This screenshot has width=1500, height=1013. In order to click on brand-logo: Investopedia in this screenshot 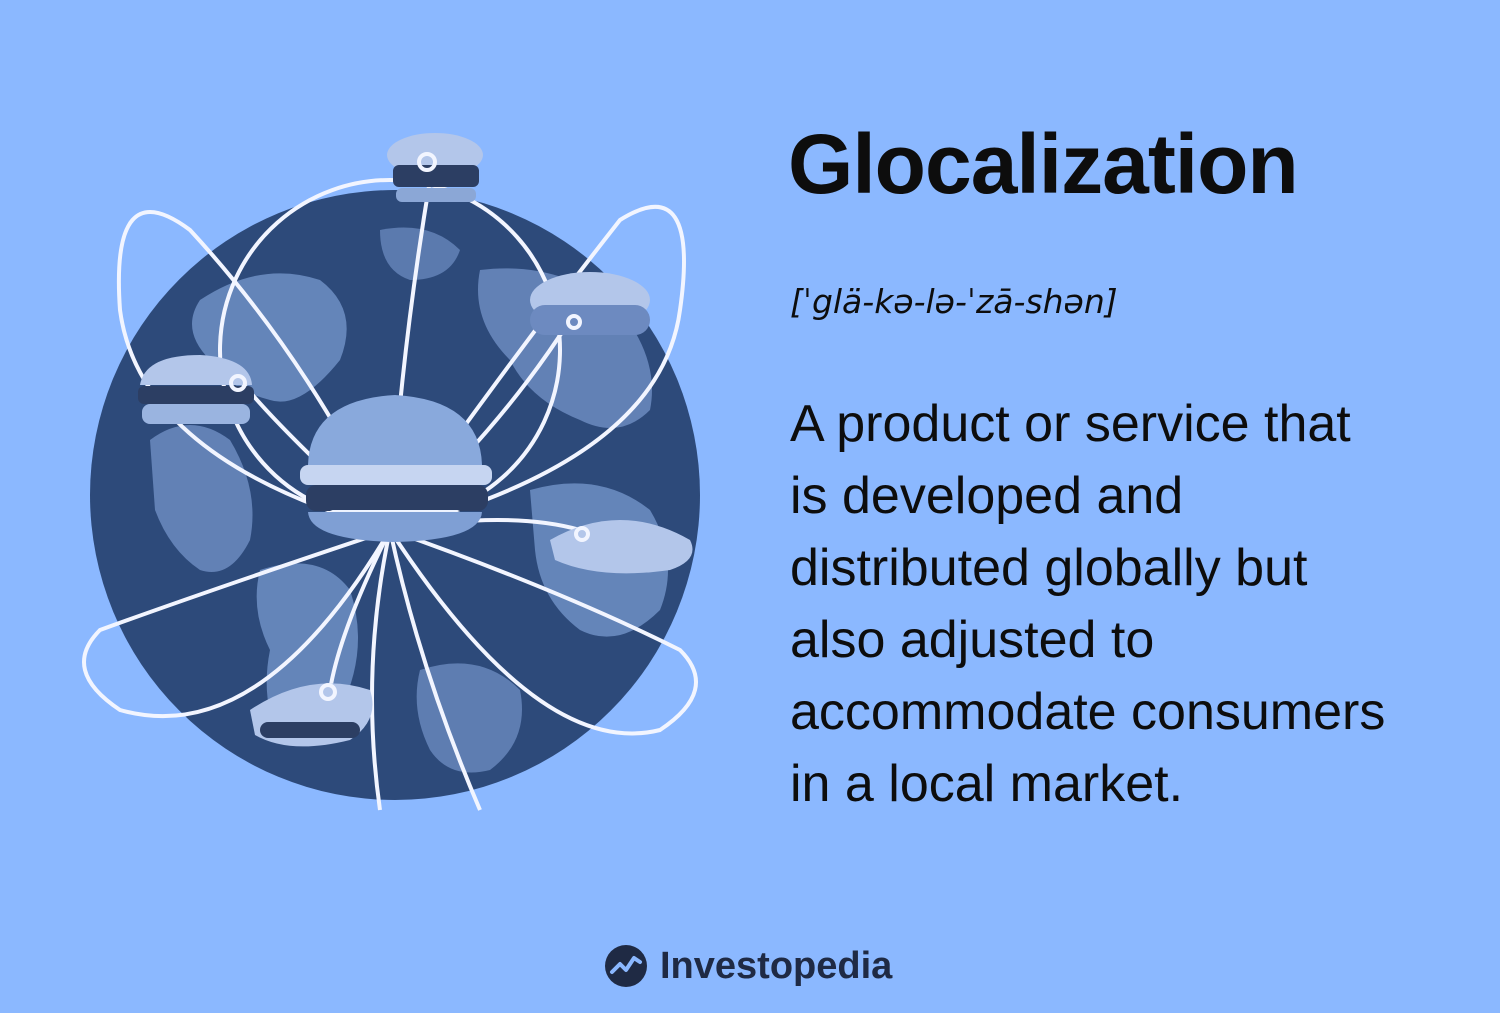, I will do `click(748, 966)`.